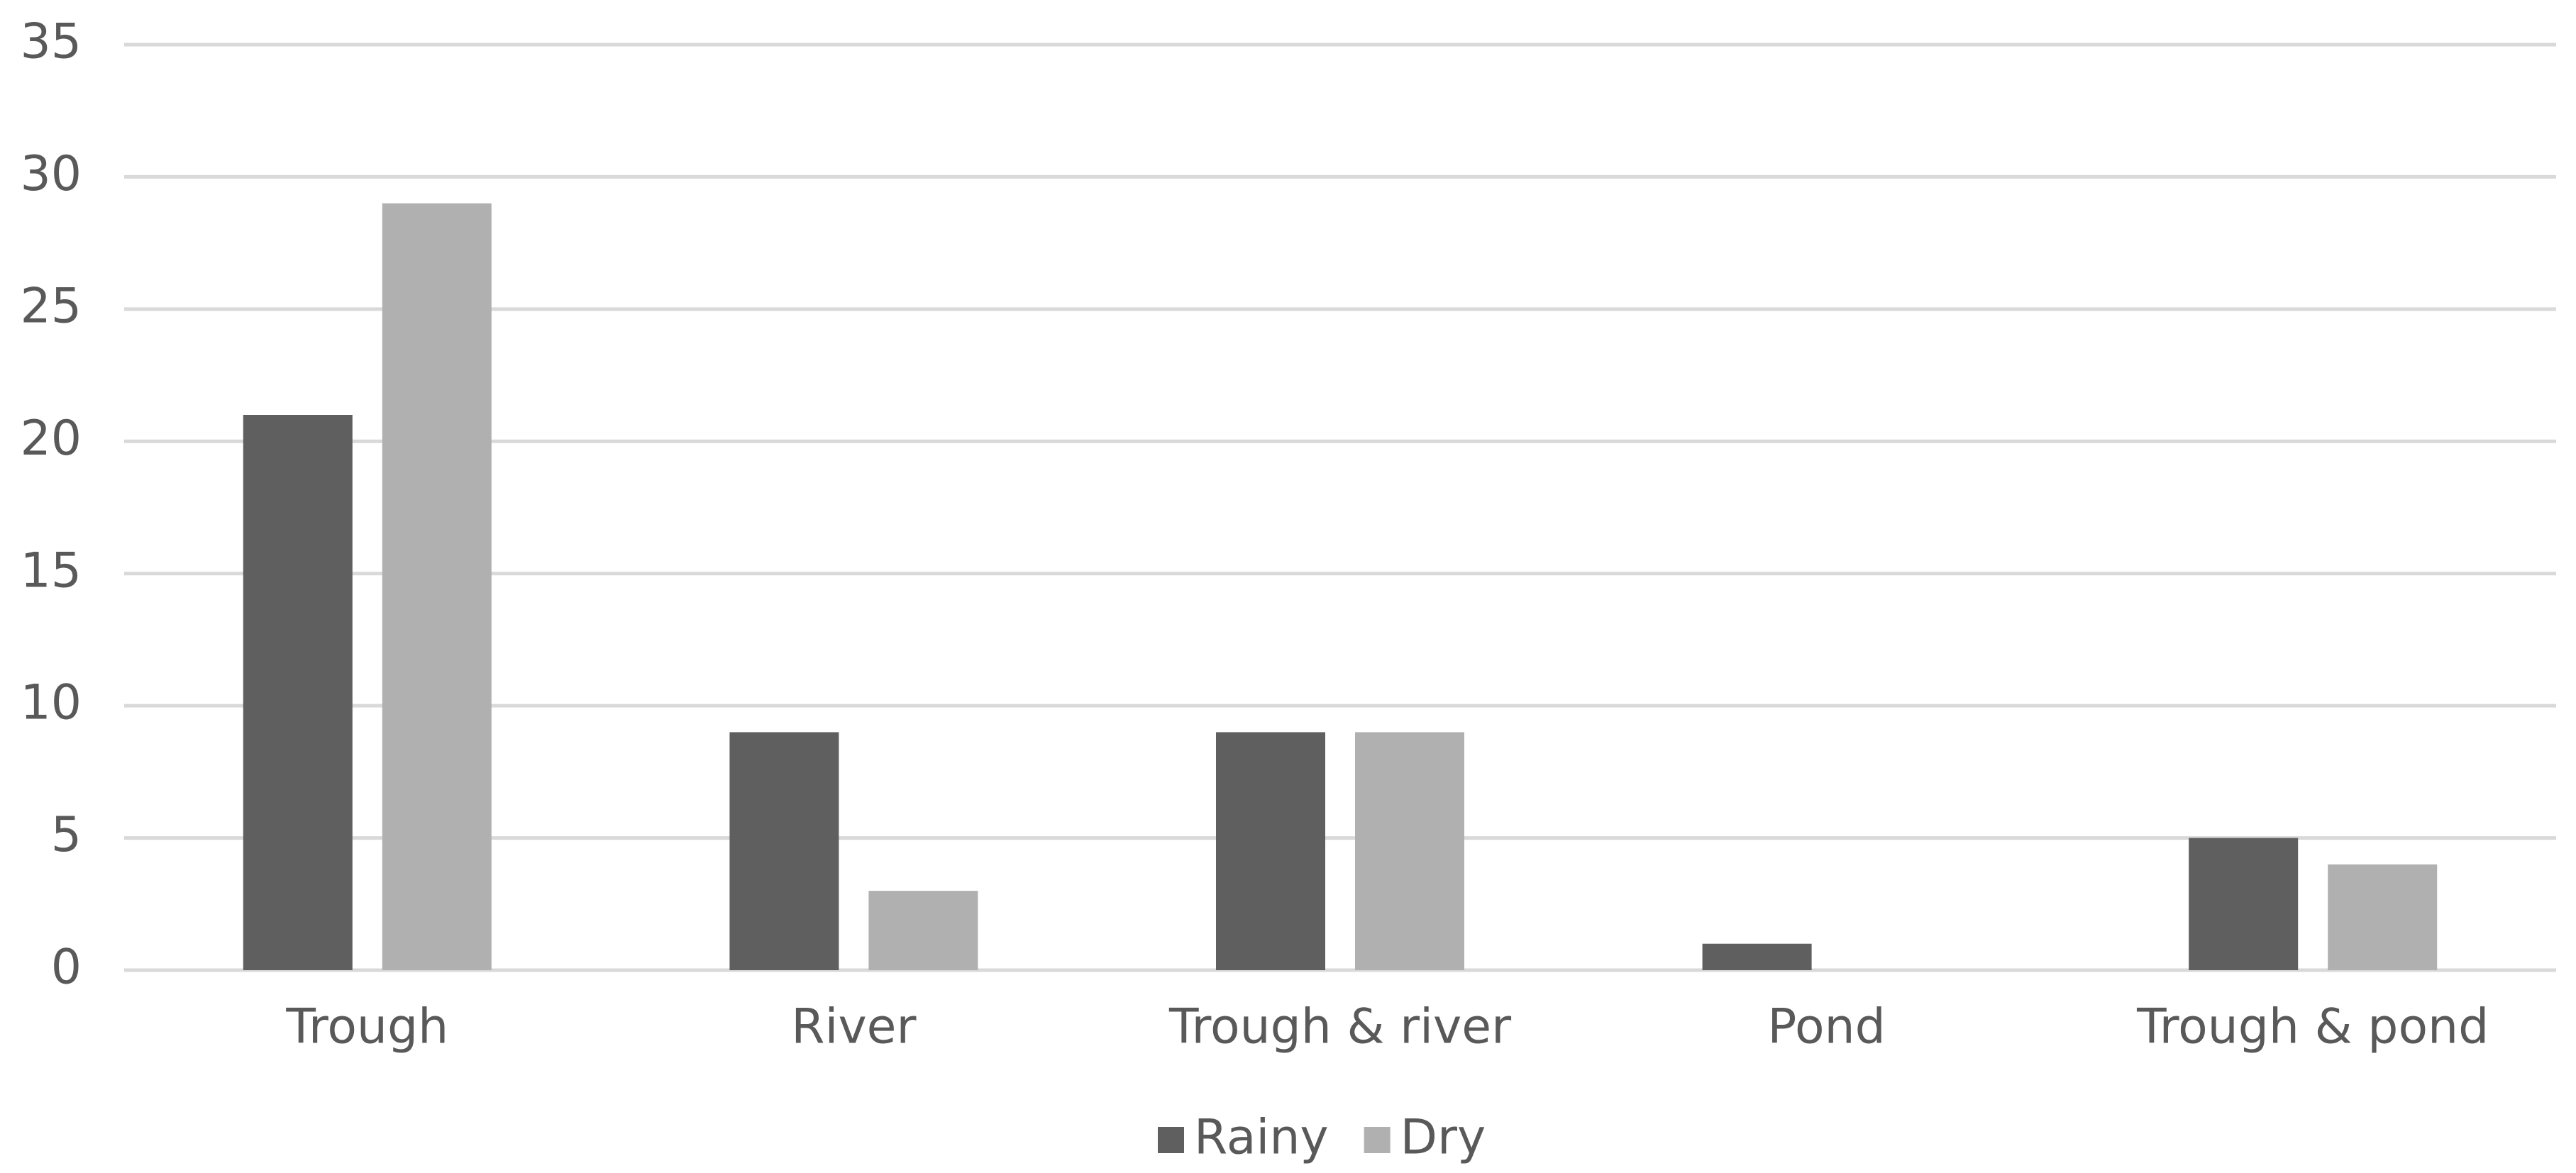  Describe the element at coordinates (51, 703) in the screenshot. I see `y-tick-label: 10` at that location.